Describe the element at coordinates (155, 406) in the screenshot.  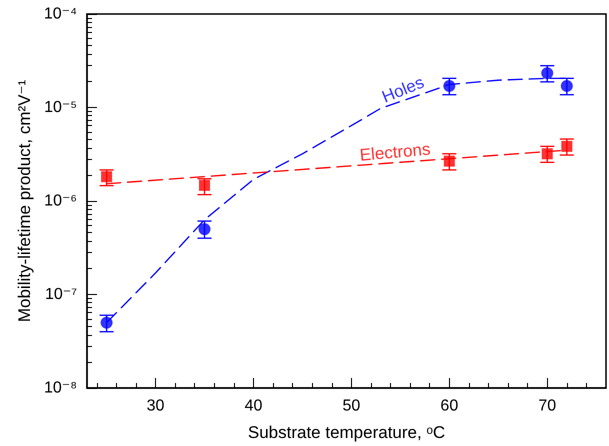
I see `x-tick-label: 30` at that location.